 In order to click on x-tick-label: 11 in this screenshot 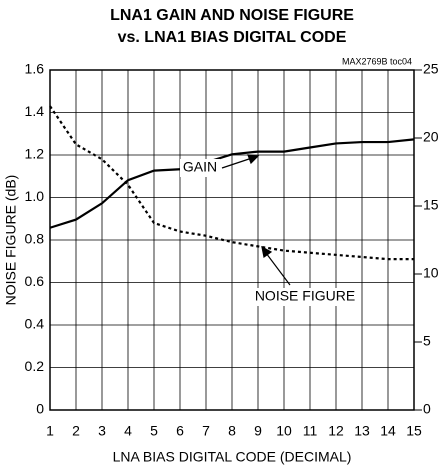, I will do `click(310, 431)`.